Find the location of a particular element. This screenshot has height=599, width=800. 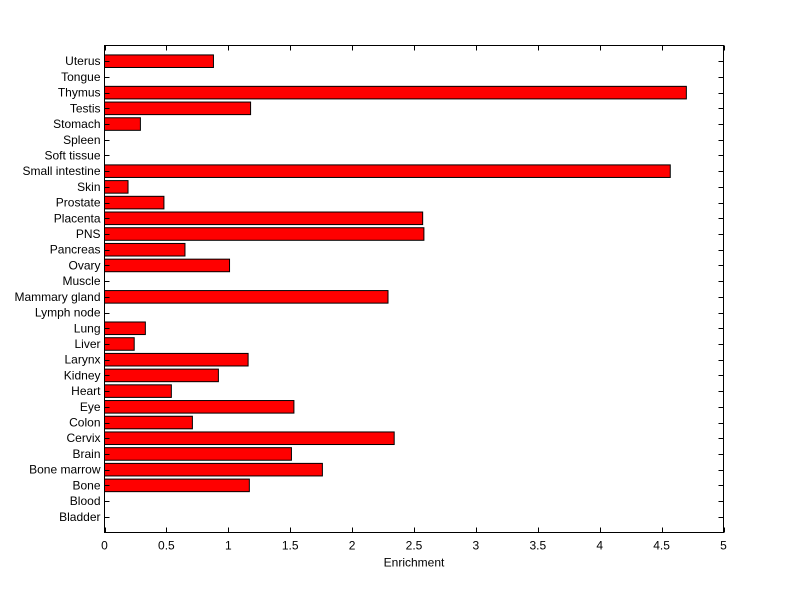

bar-larynx is located at coordinates (176, 359).